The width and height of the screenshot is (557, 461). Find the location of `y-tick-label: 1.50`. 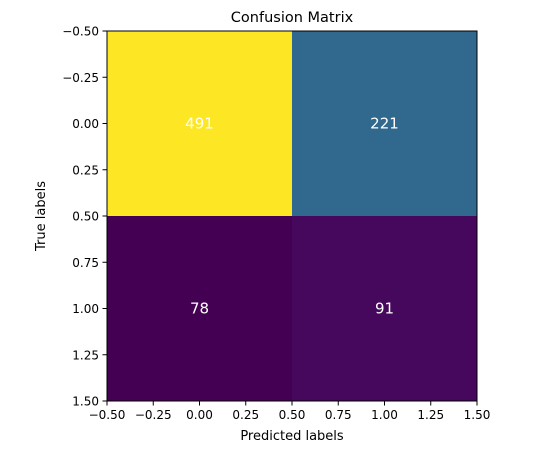

y-tick-label: 1.50 is located at coordinates (85, 402).